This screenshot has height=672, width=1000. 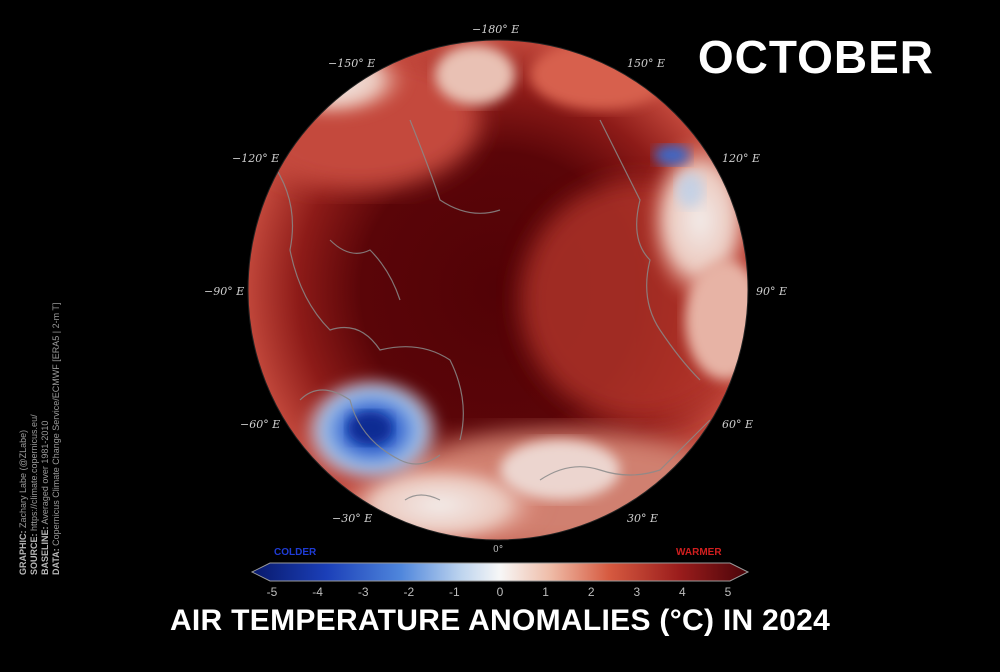 I want to click on colorbar-tick-7: 2, so click(x=591, y=592).